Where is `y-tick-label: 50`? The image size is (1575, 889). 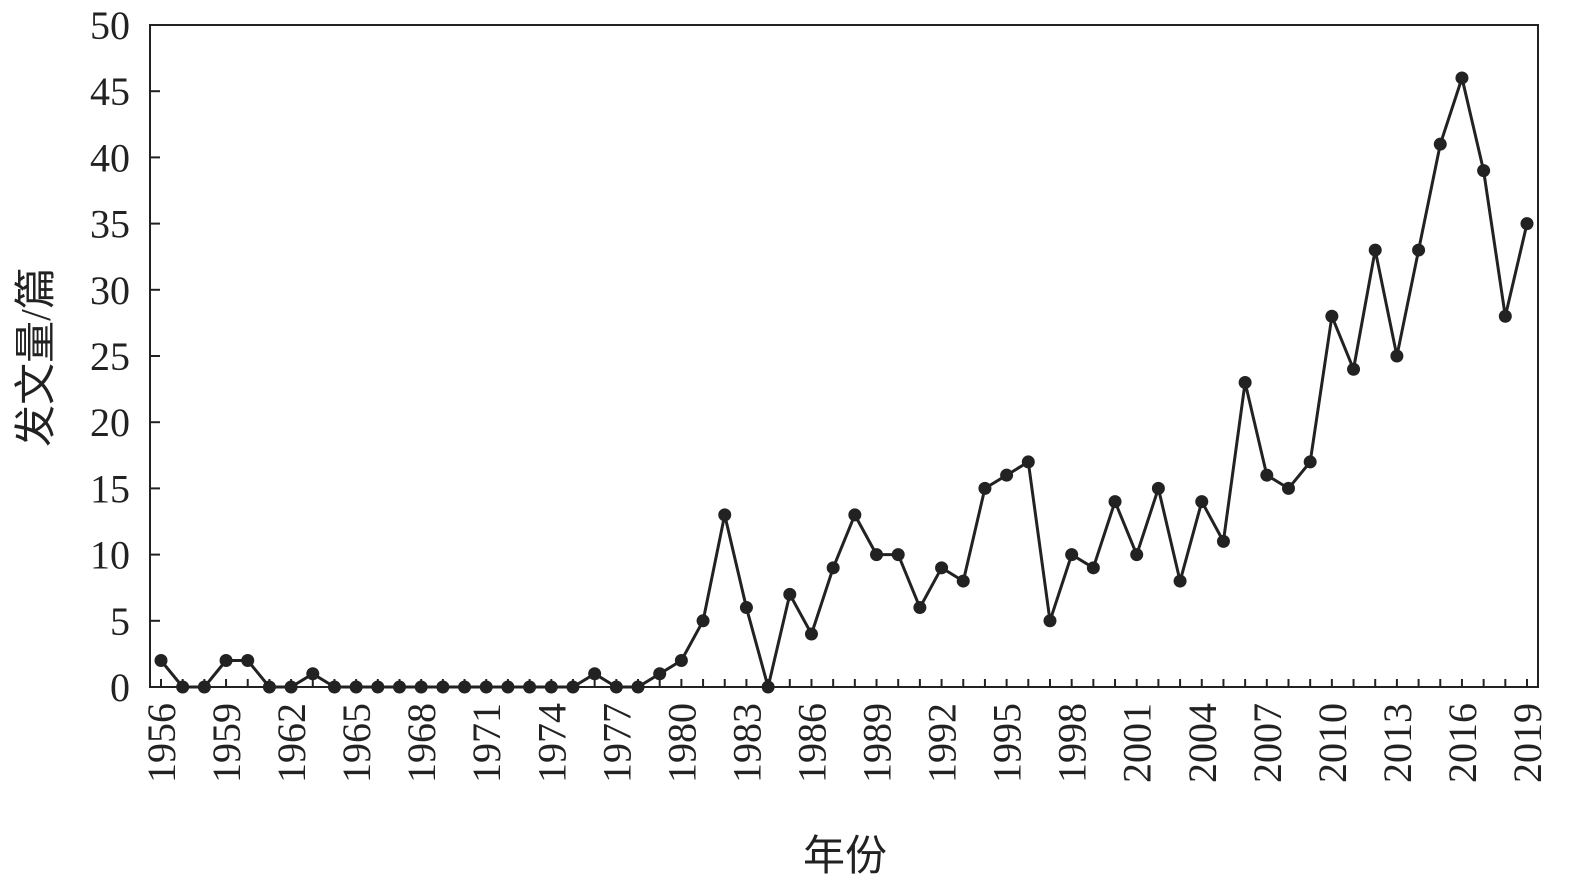
y-tick-label: 50 is located at coordinates (110, 25).